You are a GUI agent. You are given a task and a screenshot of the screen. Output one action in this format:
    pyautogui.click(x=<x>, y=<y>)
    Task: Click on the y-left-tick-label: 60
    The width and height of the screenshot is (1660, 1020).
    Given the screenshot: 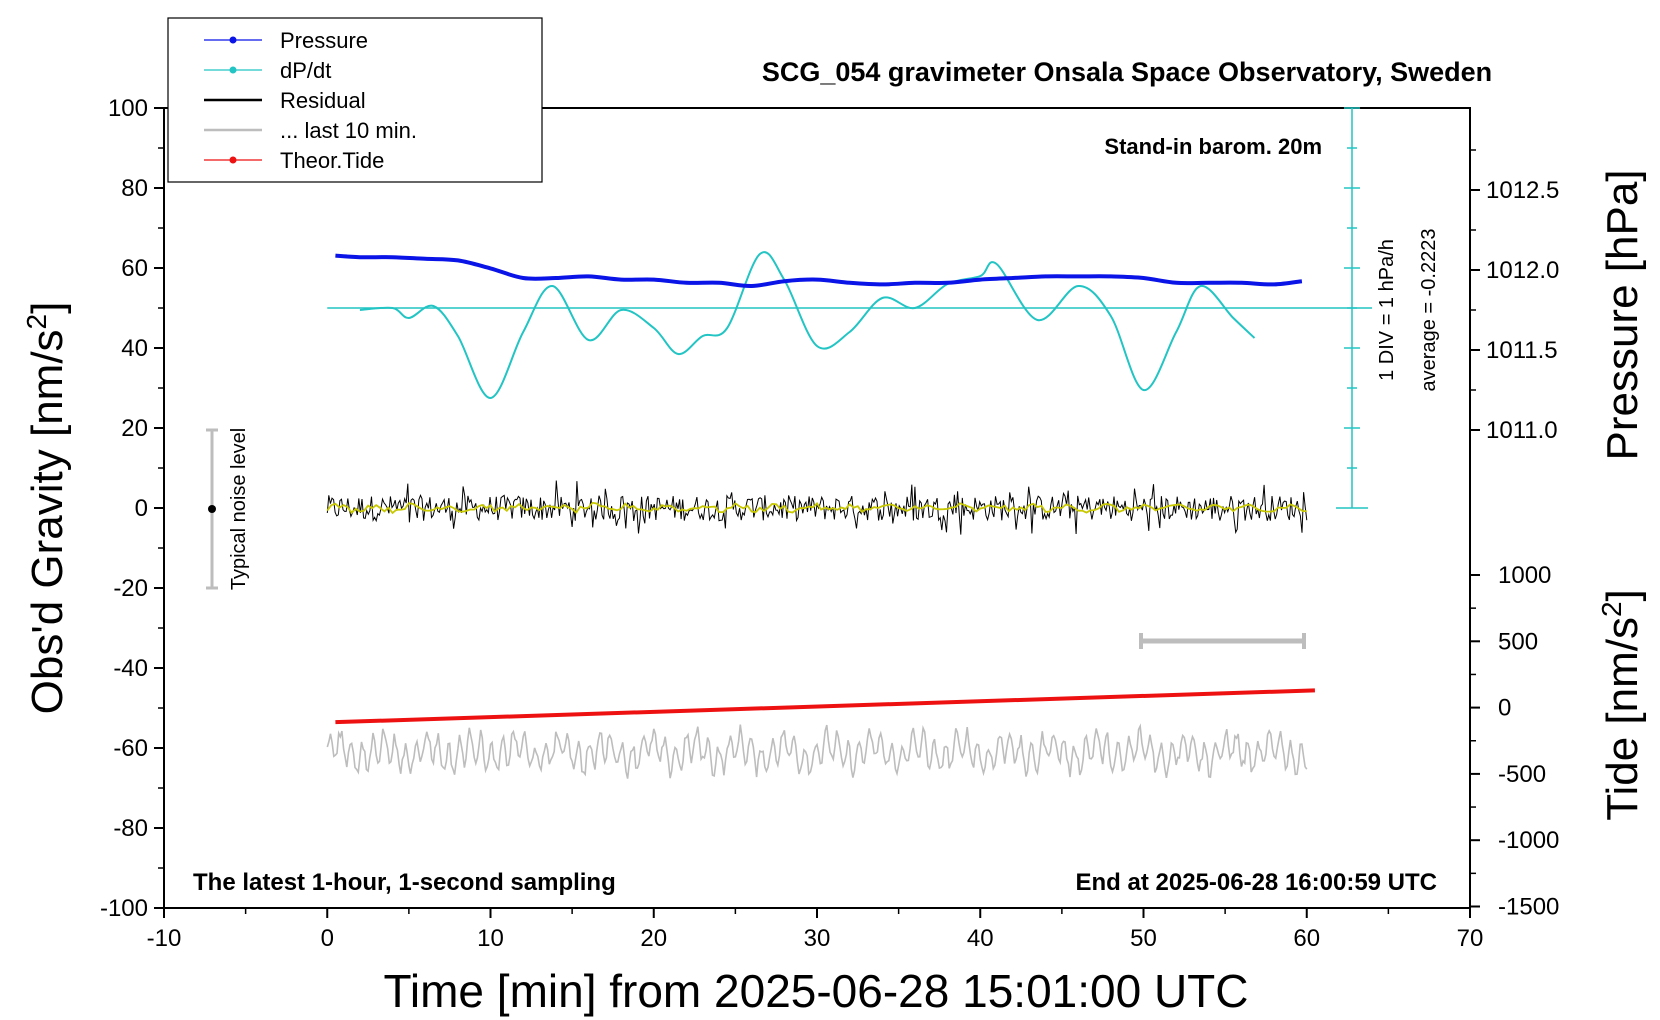 What is the action you would take?
    pyautogui.click(x=134, y=268)
    